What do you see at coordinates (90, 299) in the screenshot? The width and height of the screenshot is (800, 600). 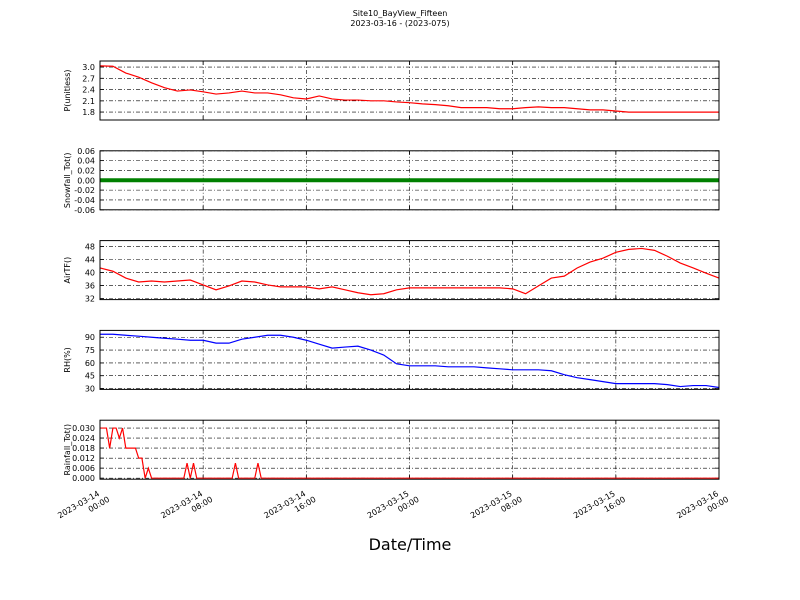 I see `y-tick-label: 32` at bounding box center [90, 299].